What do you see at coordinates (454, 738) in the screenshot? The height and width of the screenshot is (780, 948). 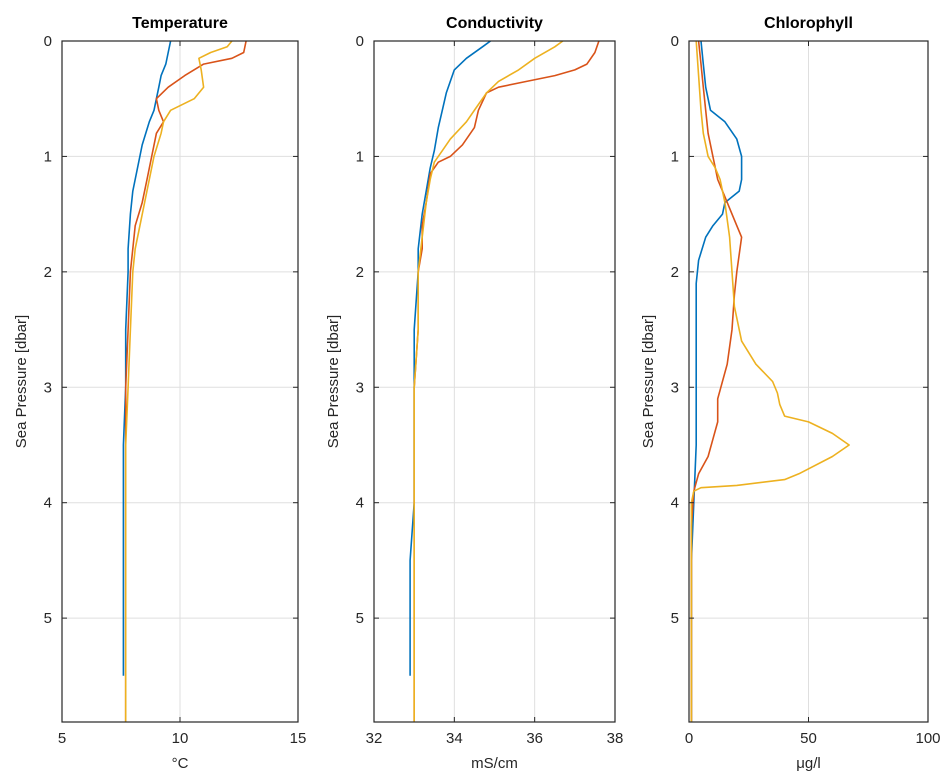 I see `x-tick-label: 34` at bounding box center [454, 738].